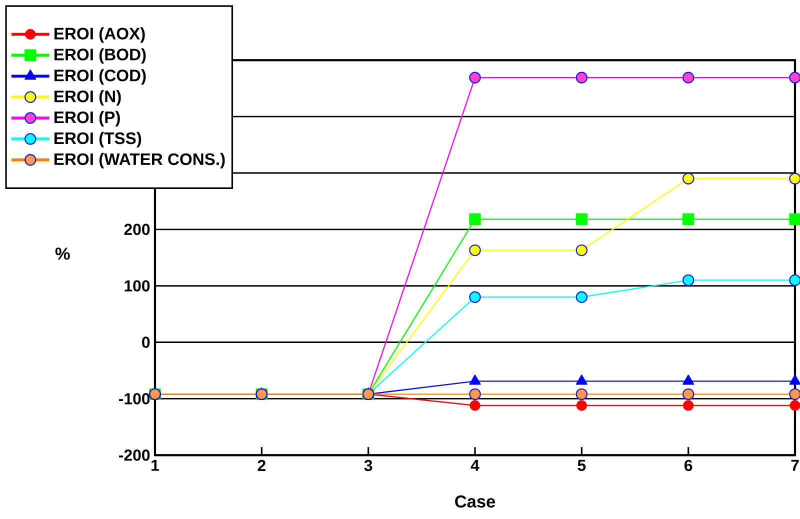 Image resolution: width=800 pixels, height=519 pixels. I want to click on legend-label: EROI (COD), so click(100, 77).